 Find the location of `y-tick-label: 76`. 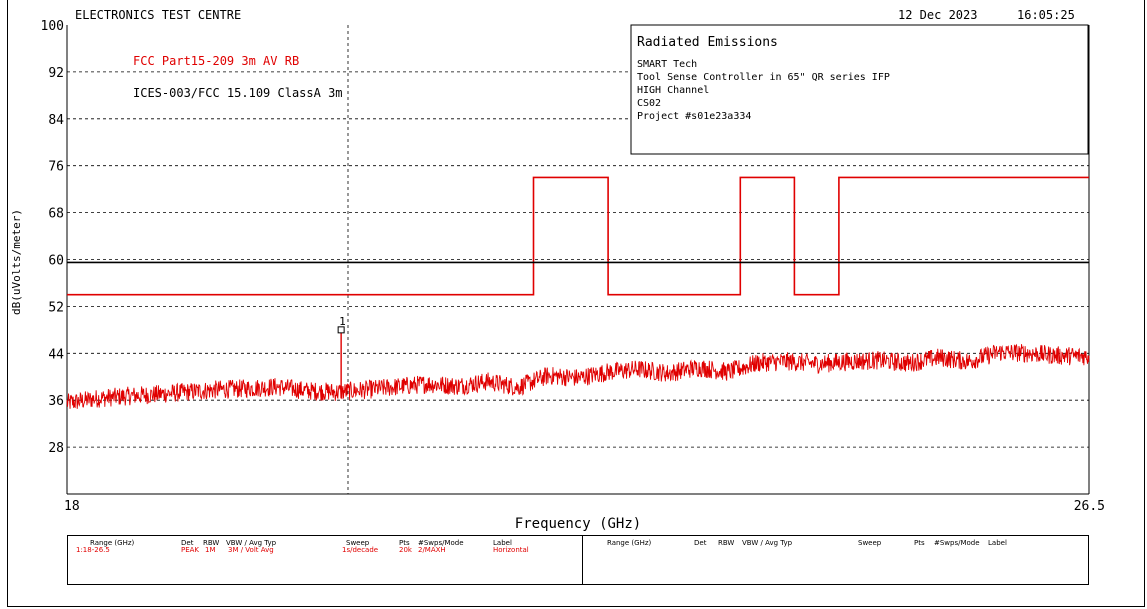

y-tick-label: 76 is located at coordinates (56, 167).